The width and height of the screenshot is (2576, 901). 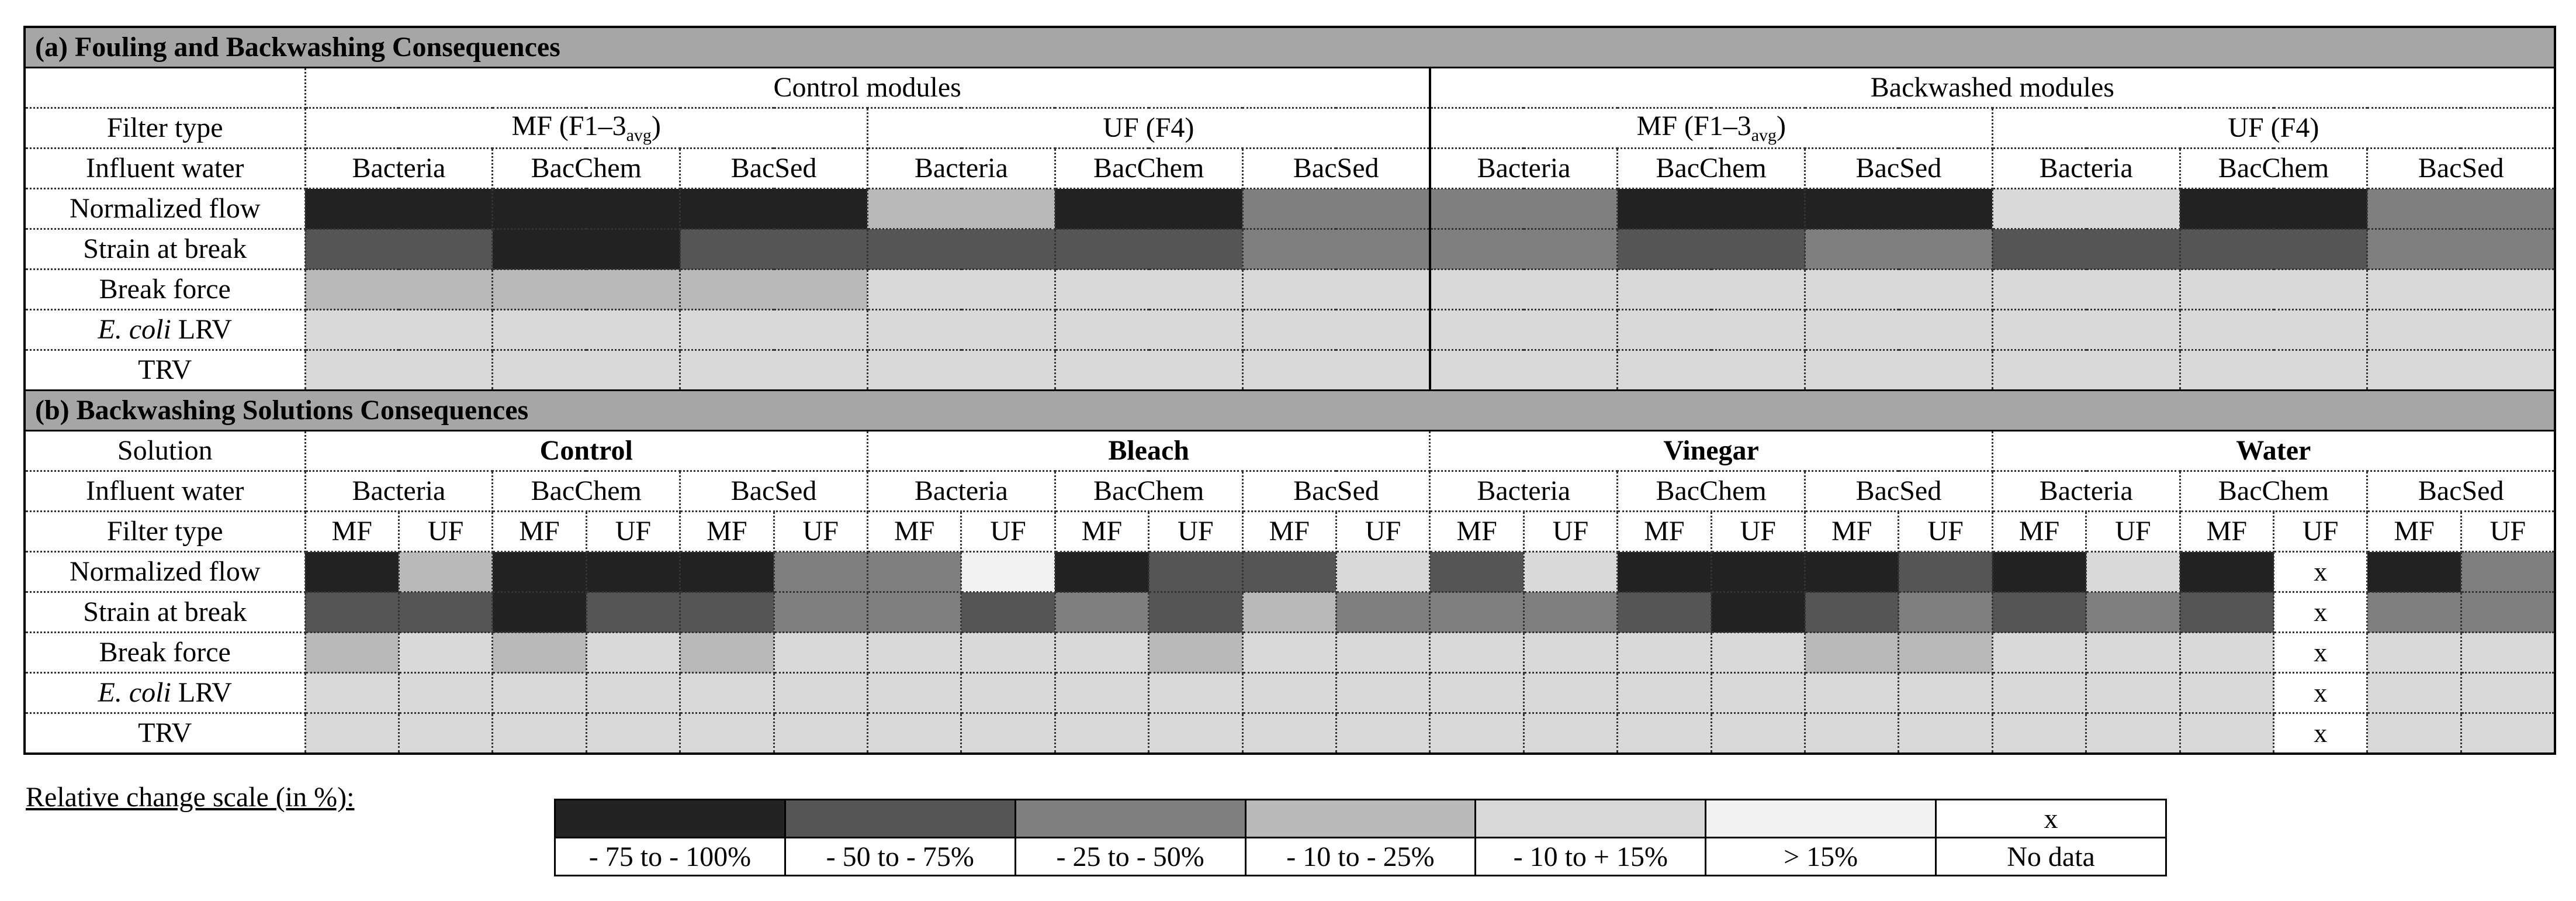 What do you see at coordinates (1148, 128) in the screenshot?
I see `filter-header: UF (F4)` at bounding box center [1148, 128].